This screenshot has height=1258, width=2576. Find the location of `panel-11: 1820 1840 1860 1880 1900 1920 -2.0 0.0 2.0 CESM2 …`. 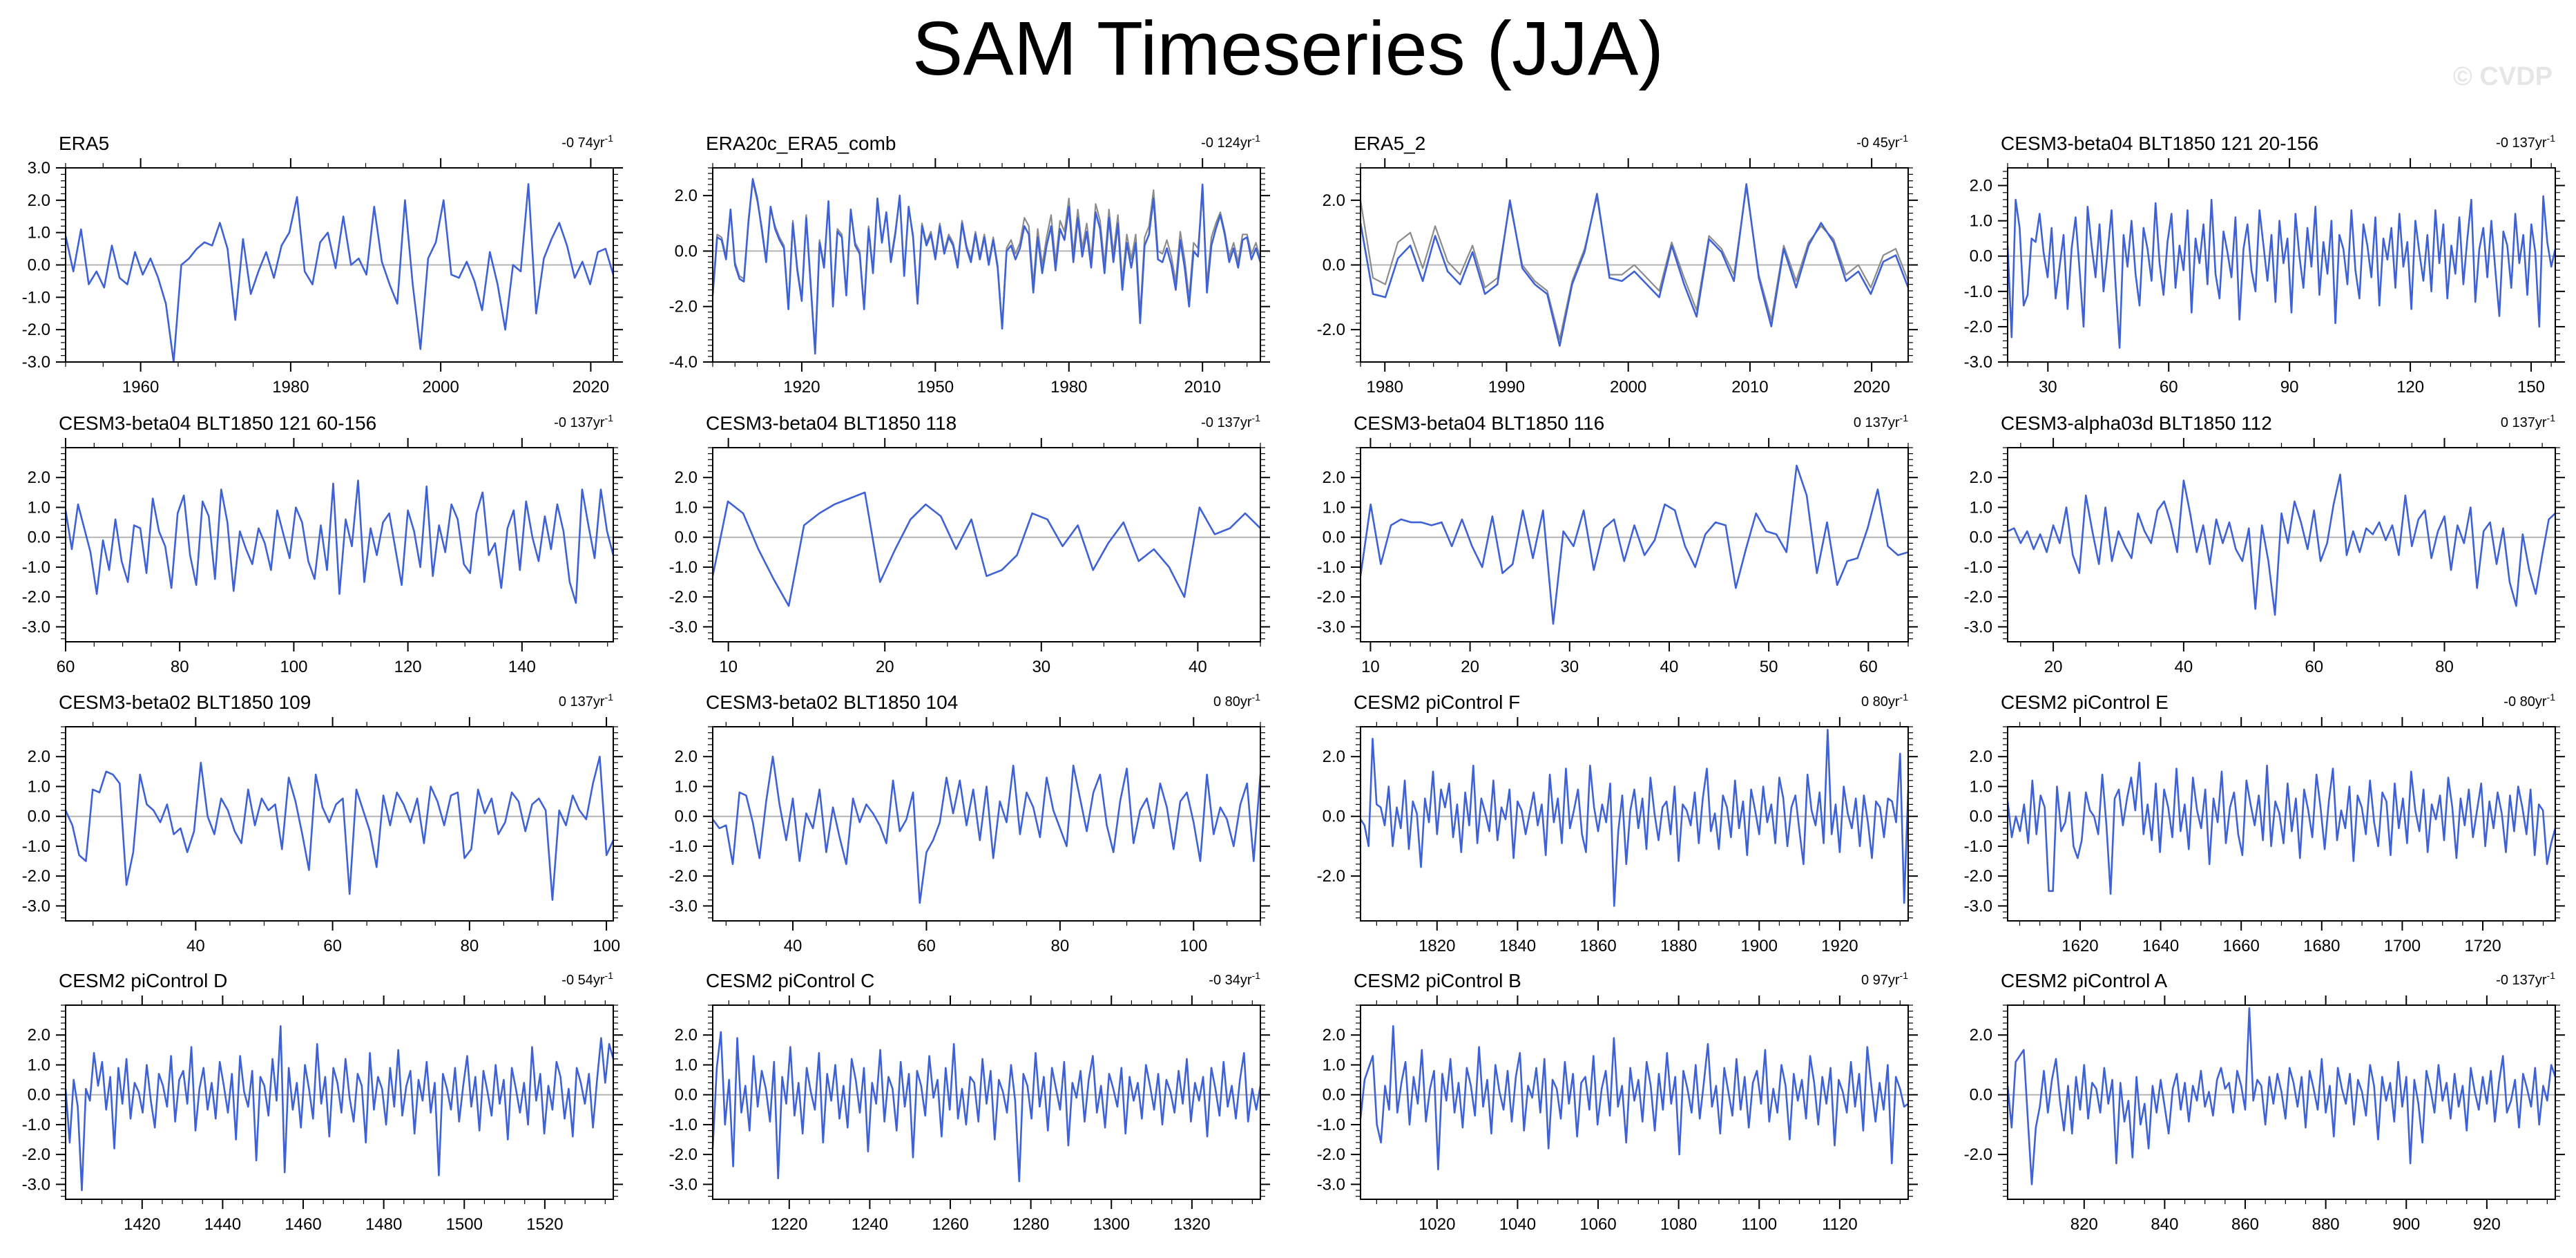

panel-11: 1820 1840 1860 1880 1900 1920 -2.0 0.0 2.0 CESM2 … is located at coordinates (1617, 823).